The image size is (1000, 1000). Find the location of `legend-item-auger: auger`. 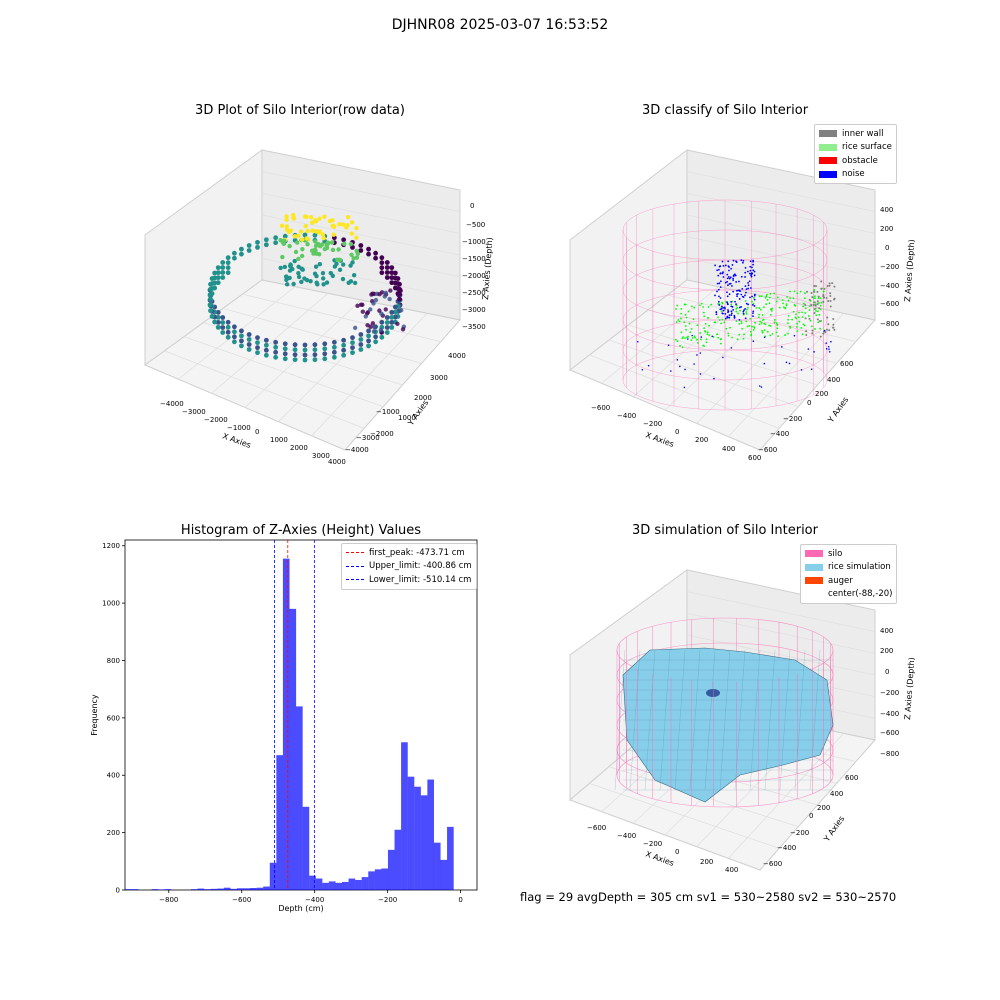

legend-item-auger: auger is located at coordinates (848, 581).